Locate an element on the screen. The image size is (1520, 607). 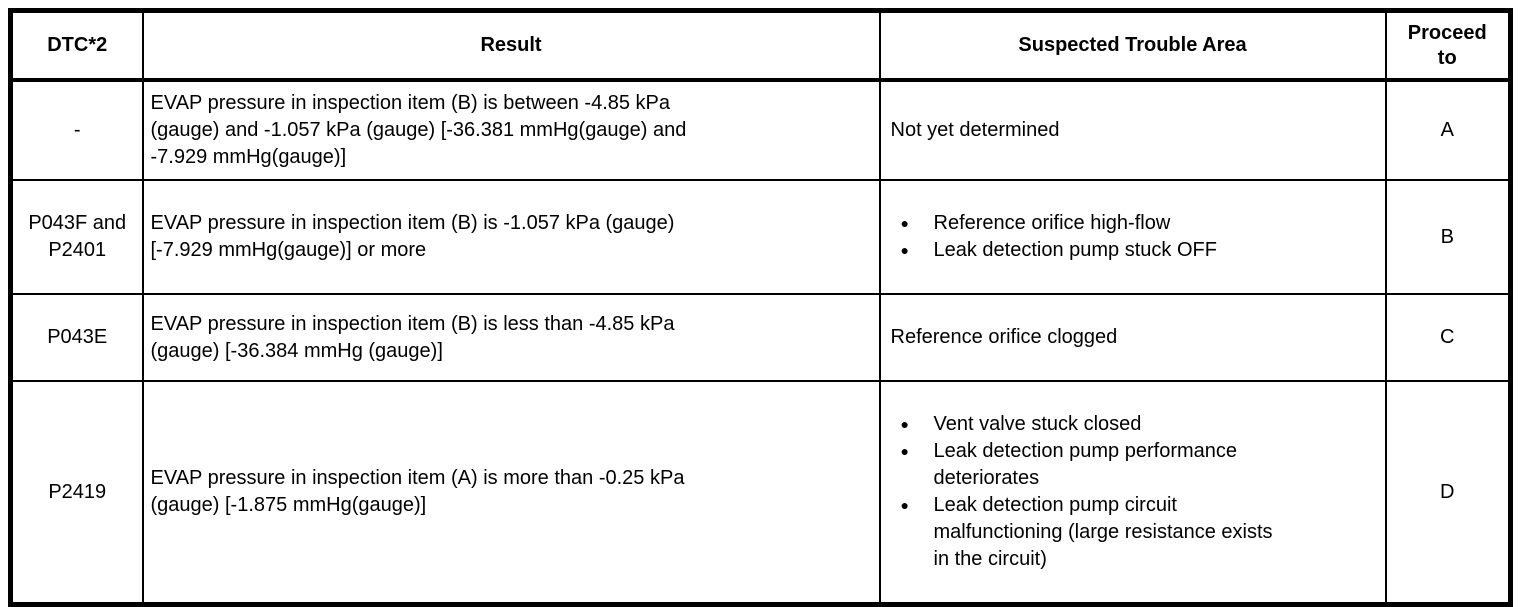
trouble-text: Reference orifice clogged is located at coordinates (1004, 337).